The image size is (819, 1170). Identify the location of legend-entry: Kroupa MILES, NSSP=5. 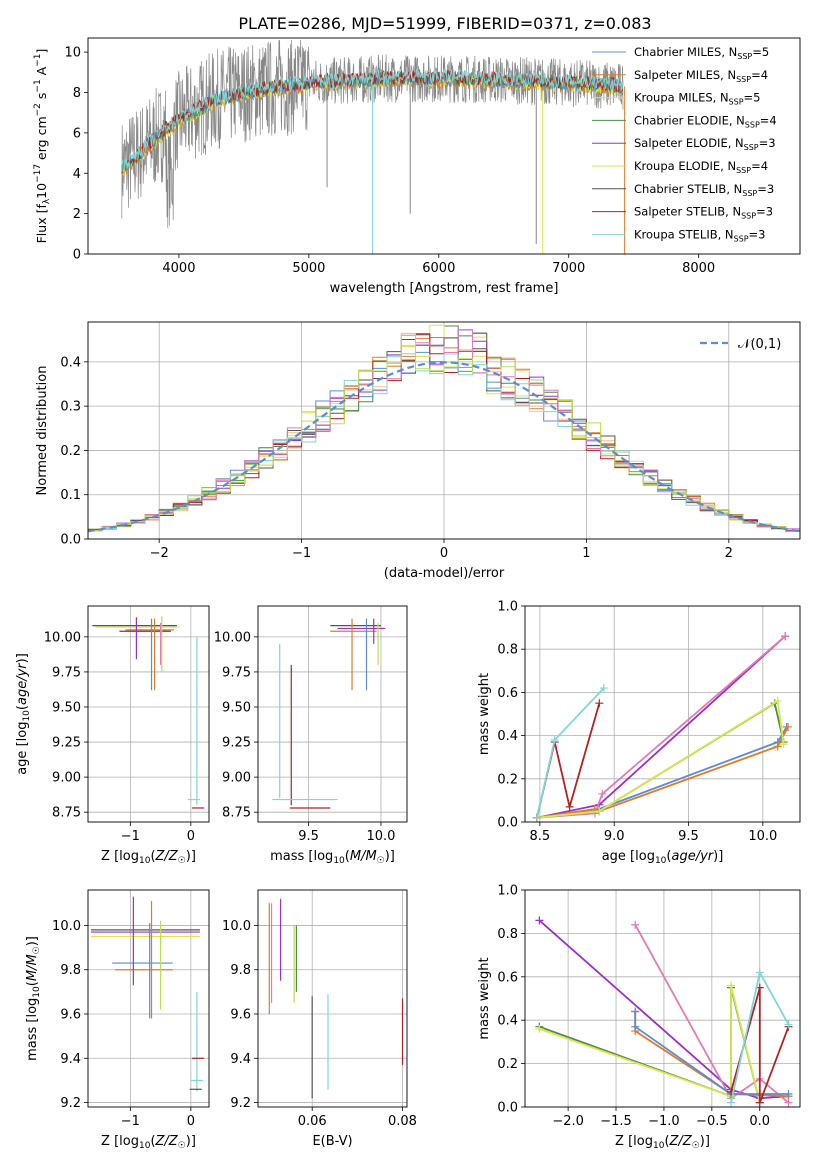
(697, 99).